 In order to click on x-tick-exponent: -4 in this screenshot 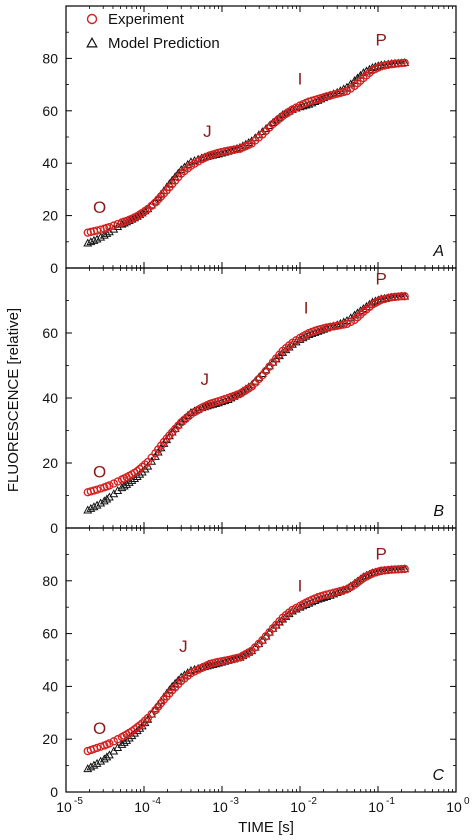, I will do `click(156, 801)`.